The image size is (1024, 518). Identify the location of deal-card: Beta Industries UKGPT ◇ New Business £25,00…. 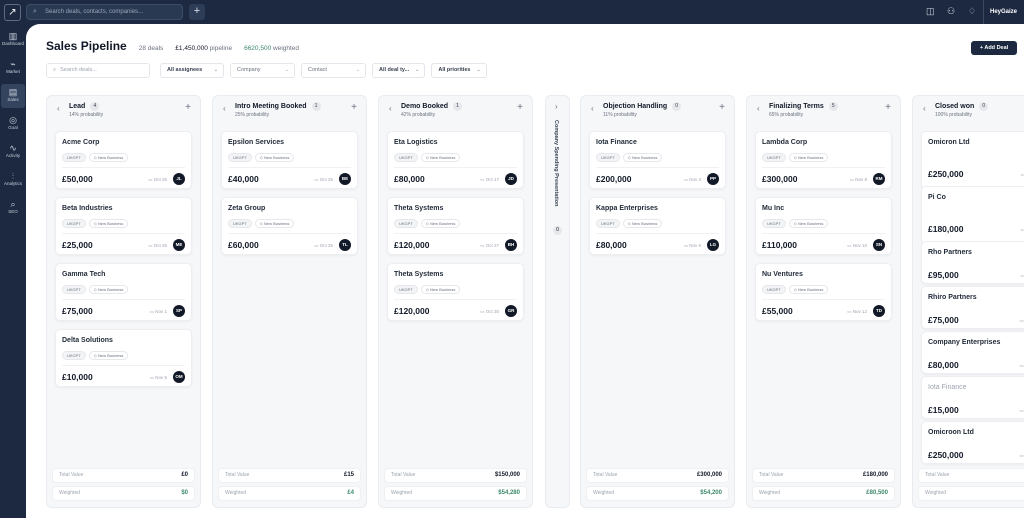
(123, 226).